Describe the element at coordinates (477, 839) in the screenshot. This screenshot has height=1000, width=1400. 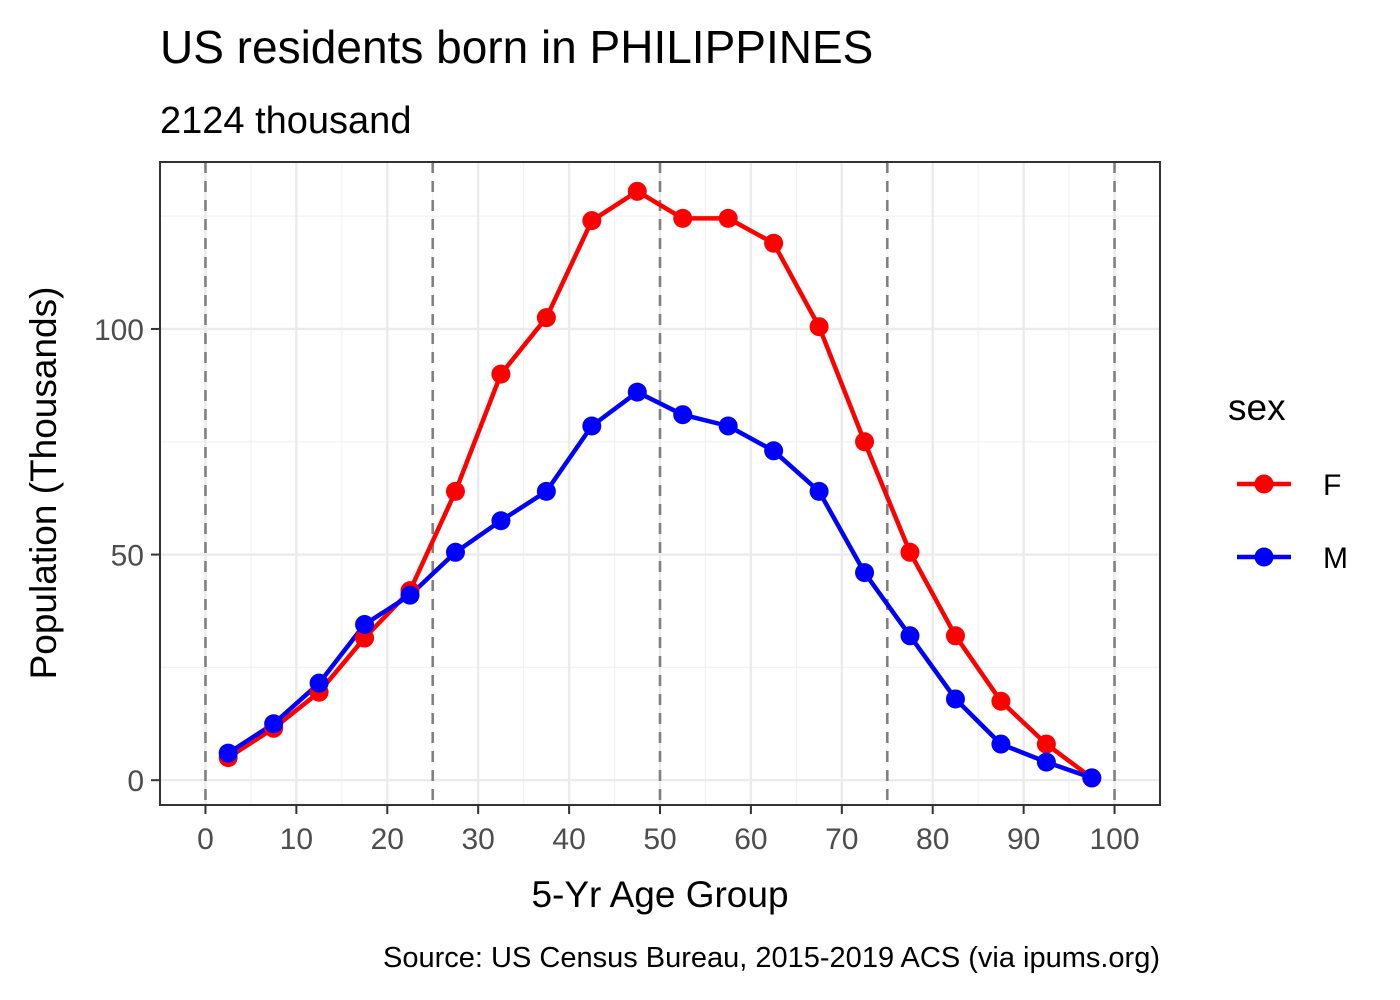
I see `x-tick-label: 30` at that location.